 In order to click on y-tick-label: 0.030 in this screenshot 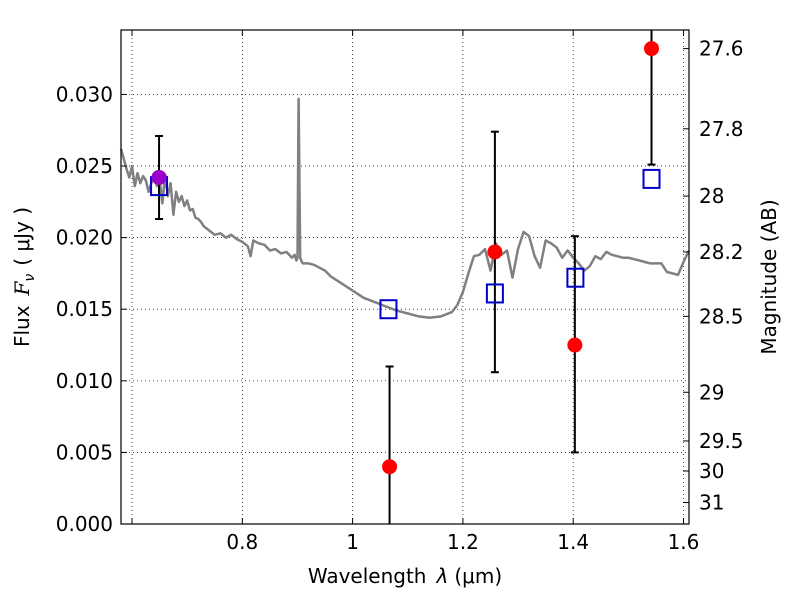, I will do `click(84, 94)`.